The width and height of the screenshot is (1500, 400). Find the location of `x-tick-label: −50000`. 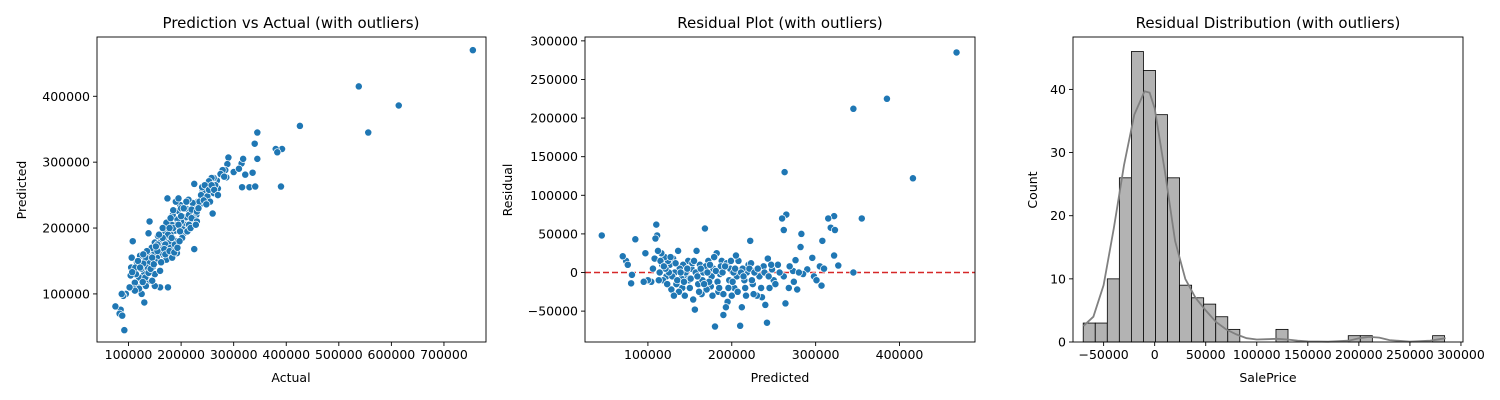

x-tick-label: −50000 is located at coordinates (1104, 354).